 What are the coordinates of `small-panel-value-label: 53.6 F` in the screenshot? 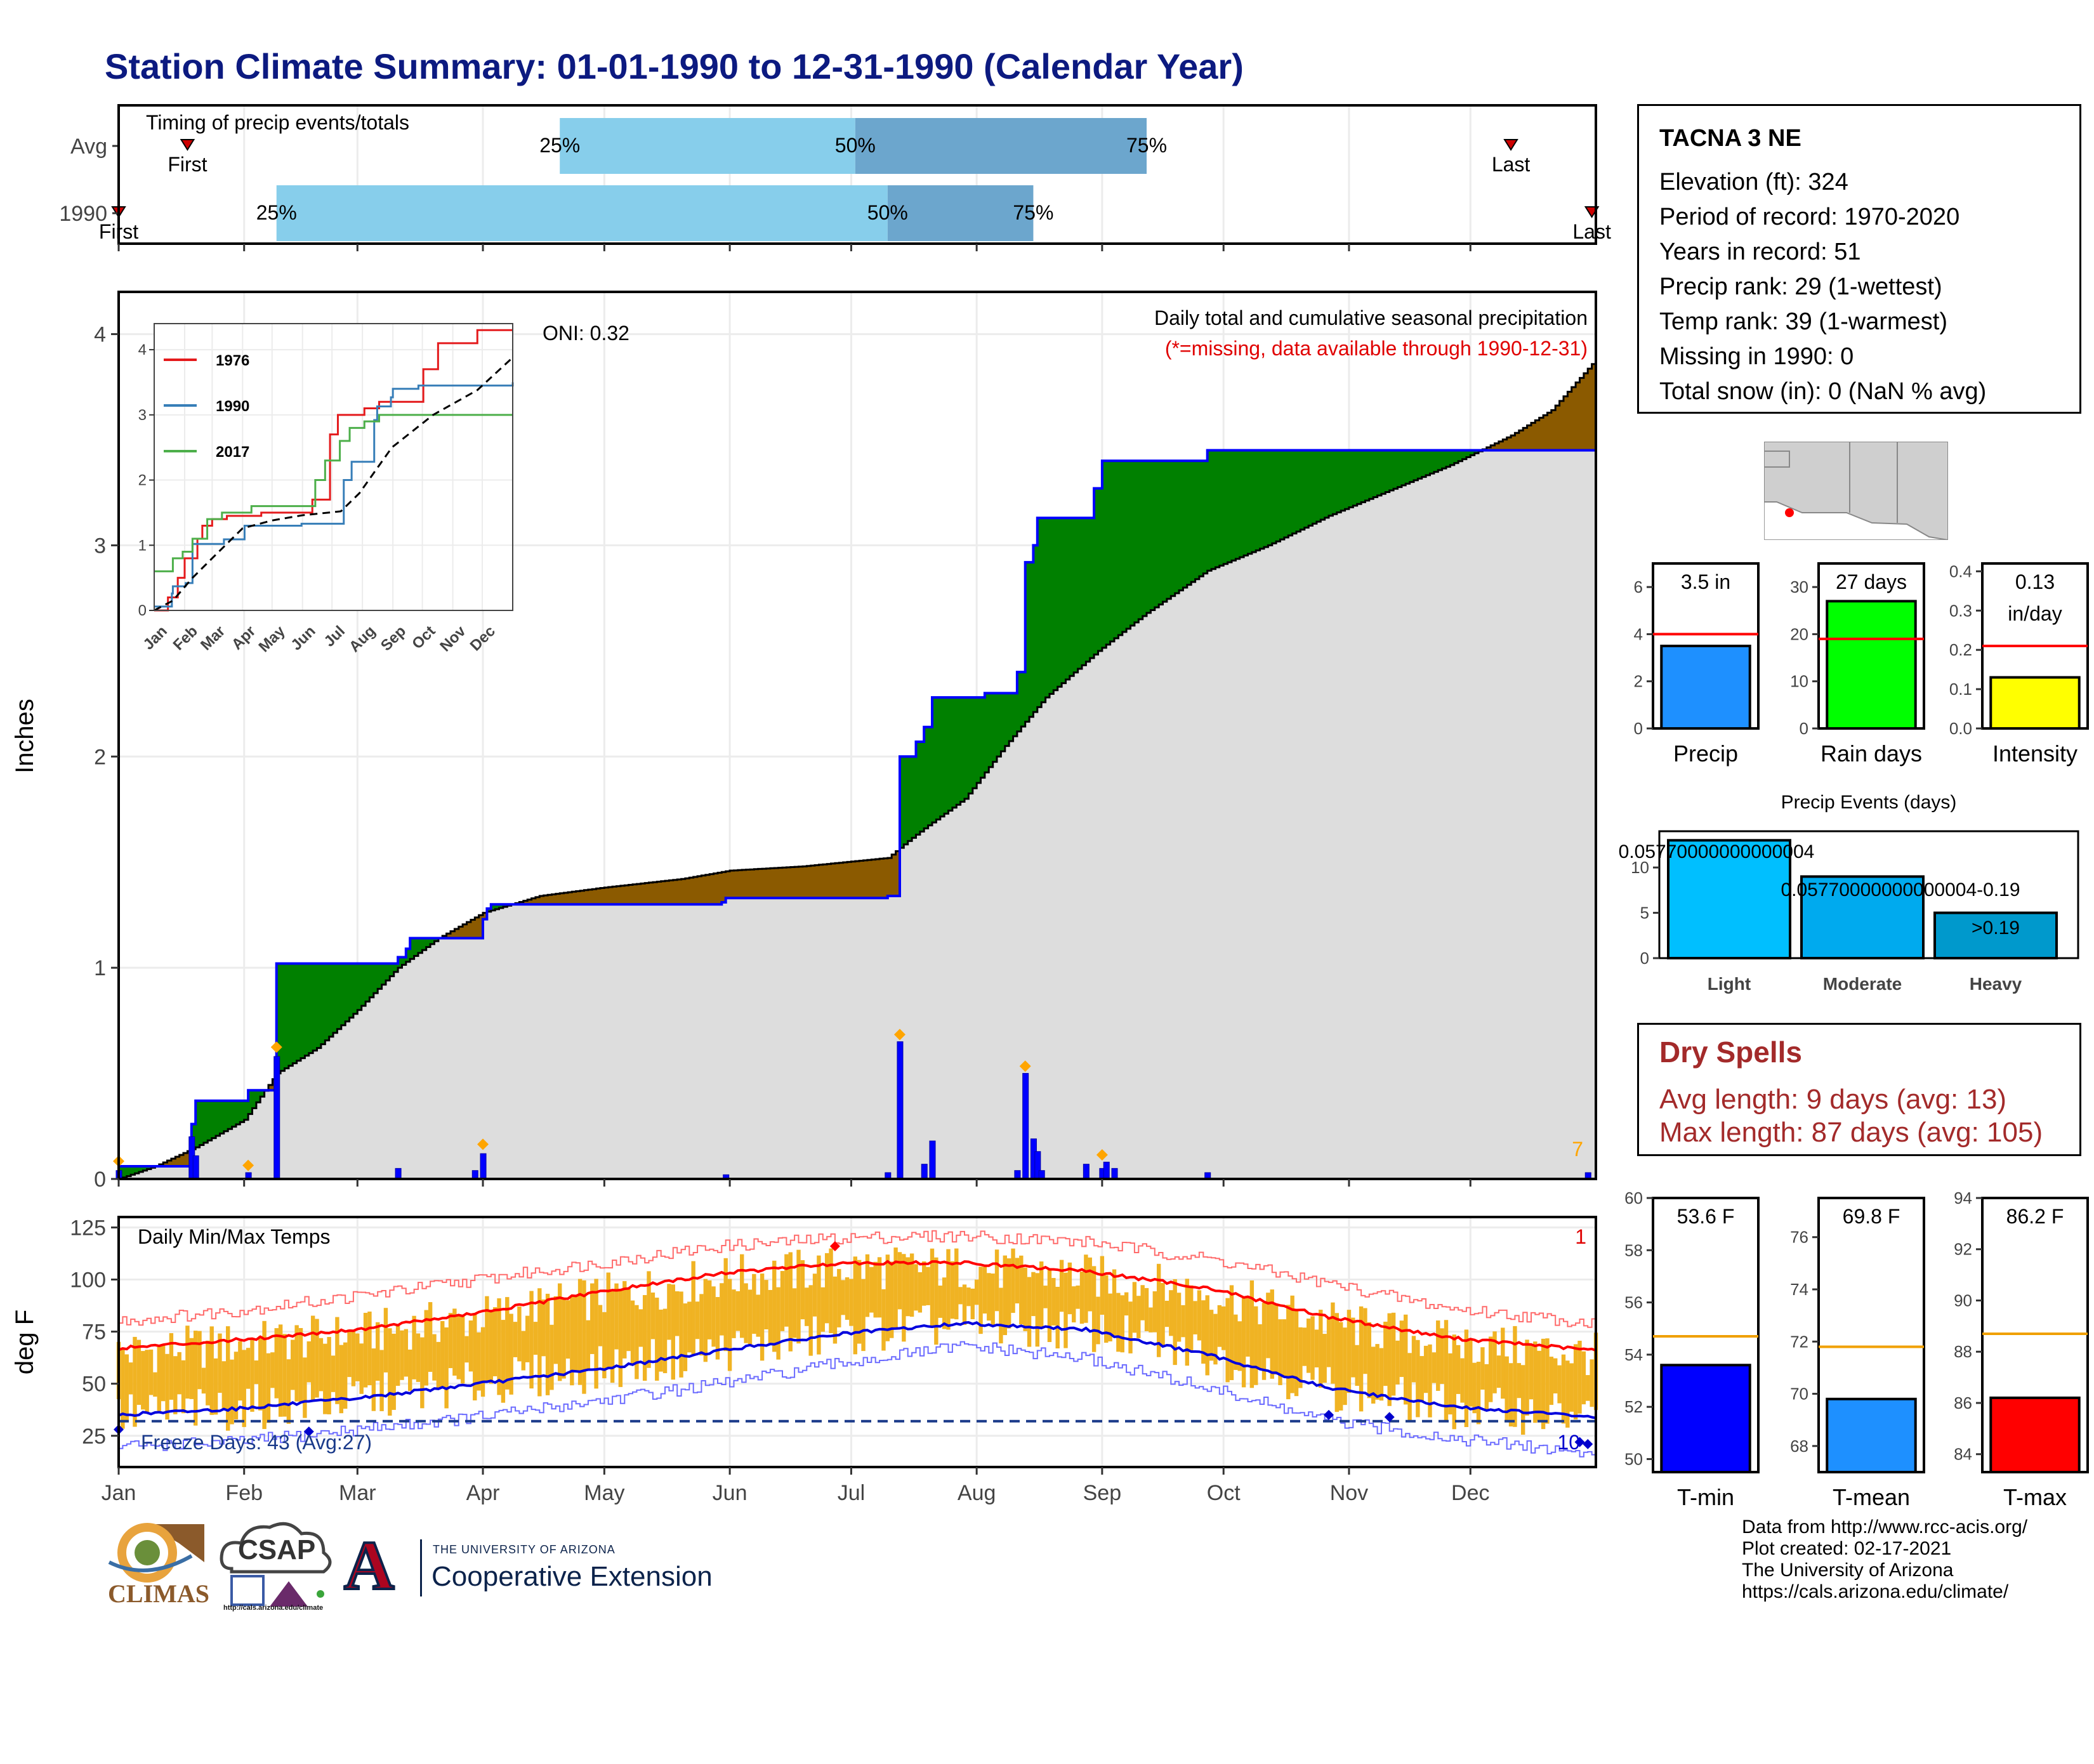 It's located at (1706, 1216).